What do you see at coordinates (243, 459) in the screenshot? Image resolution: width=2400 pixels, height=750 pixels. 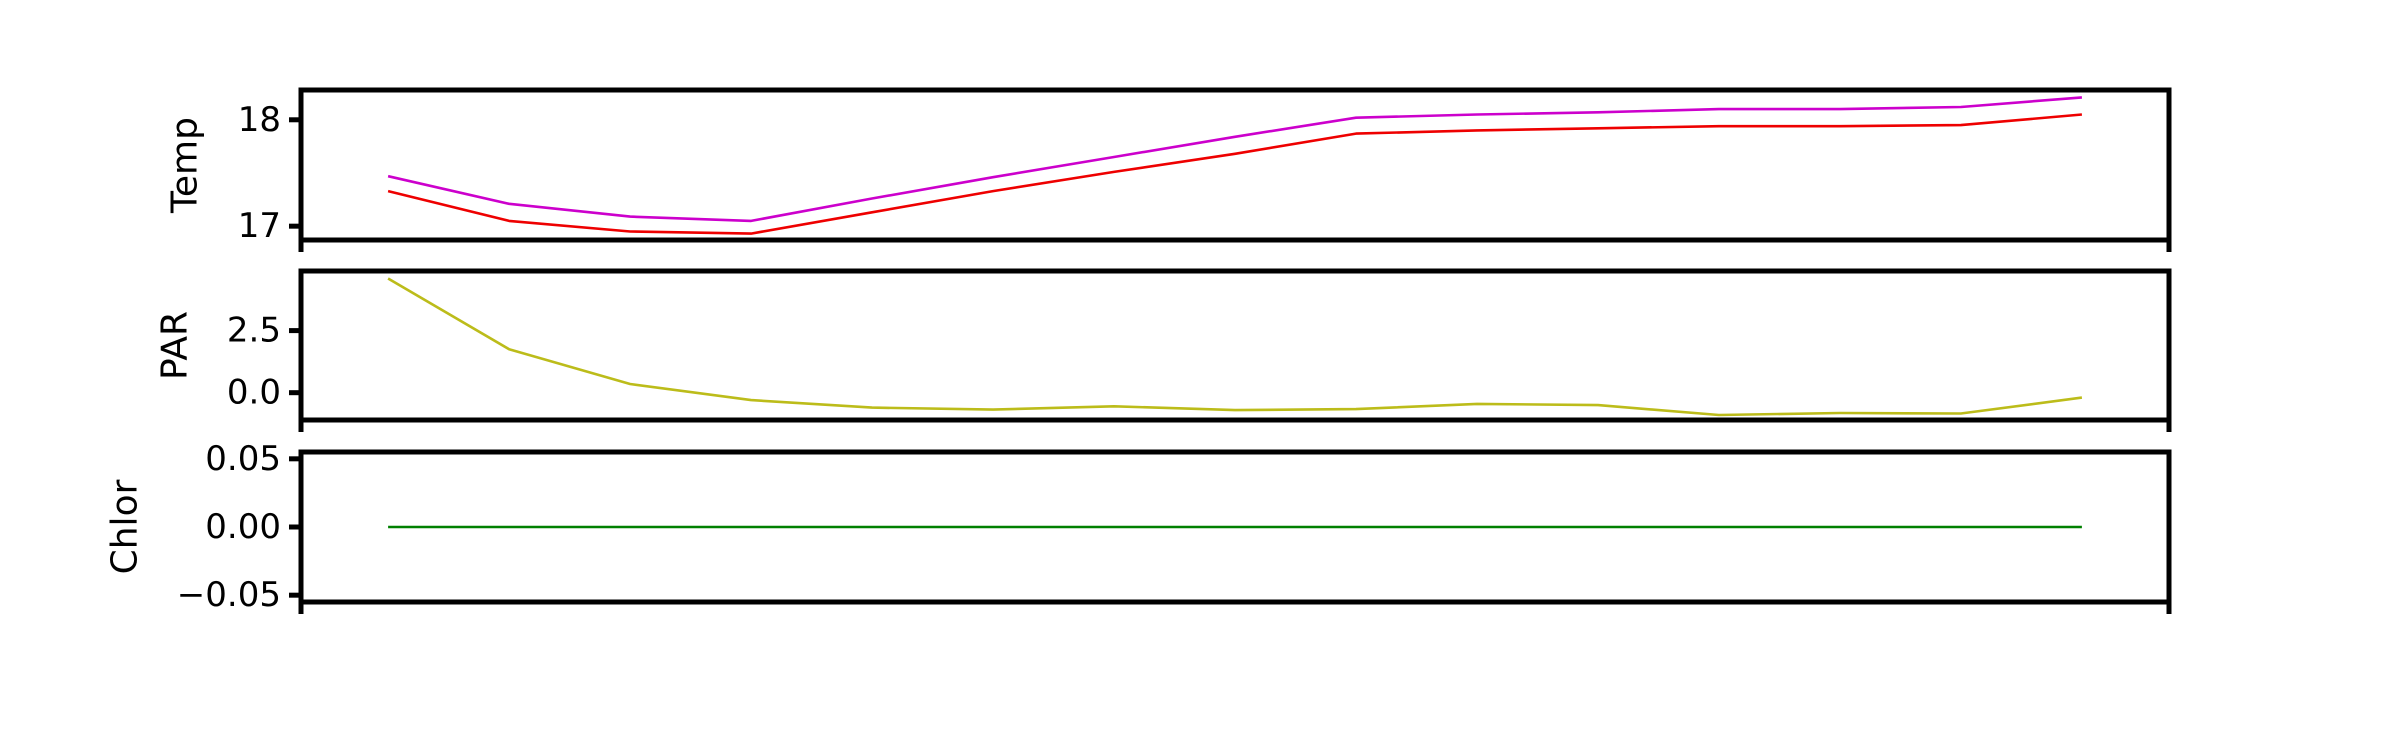 I see `y-tick-label-chlor-3: 0.05` at bounding box center [243, 459].